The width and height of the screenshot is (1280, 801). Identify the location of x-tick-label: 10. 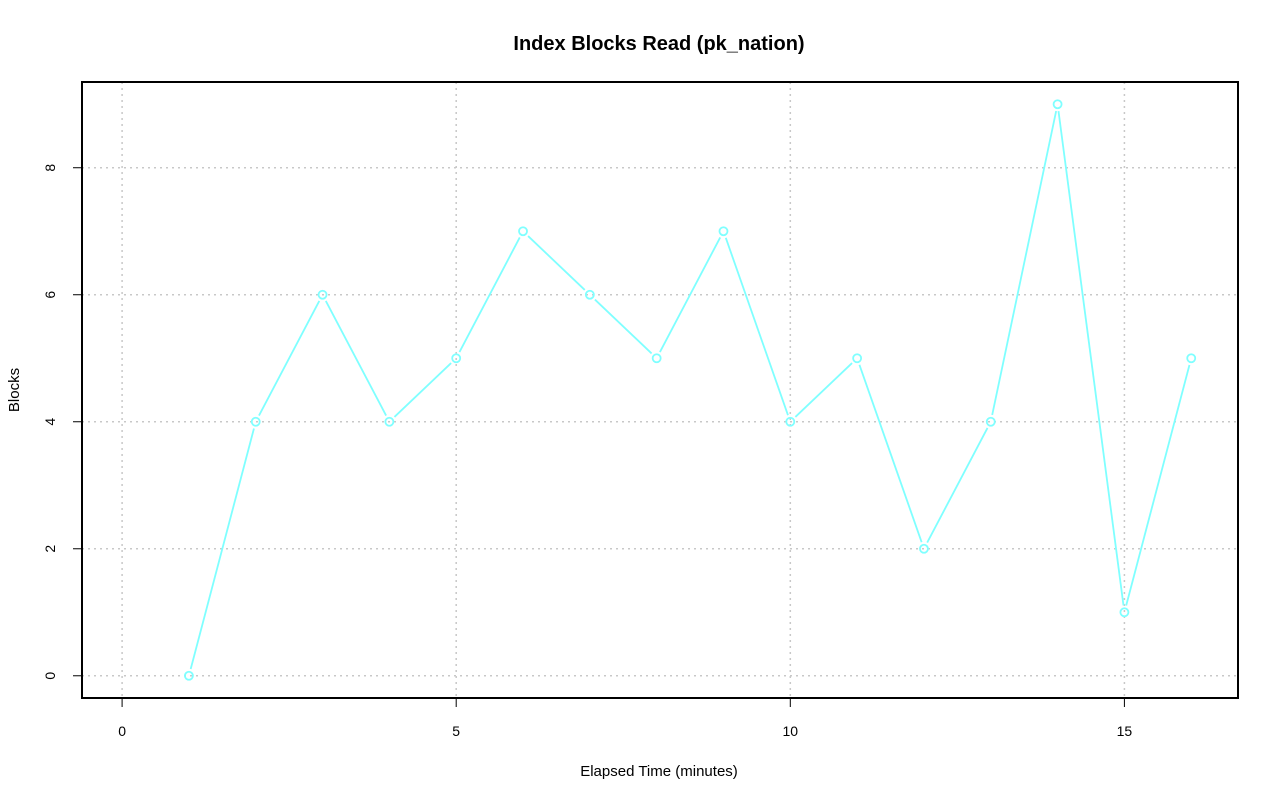
(791, 731).